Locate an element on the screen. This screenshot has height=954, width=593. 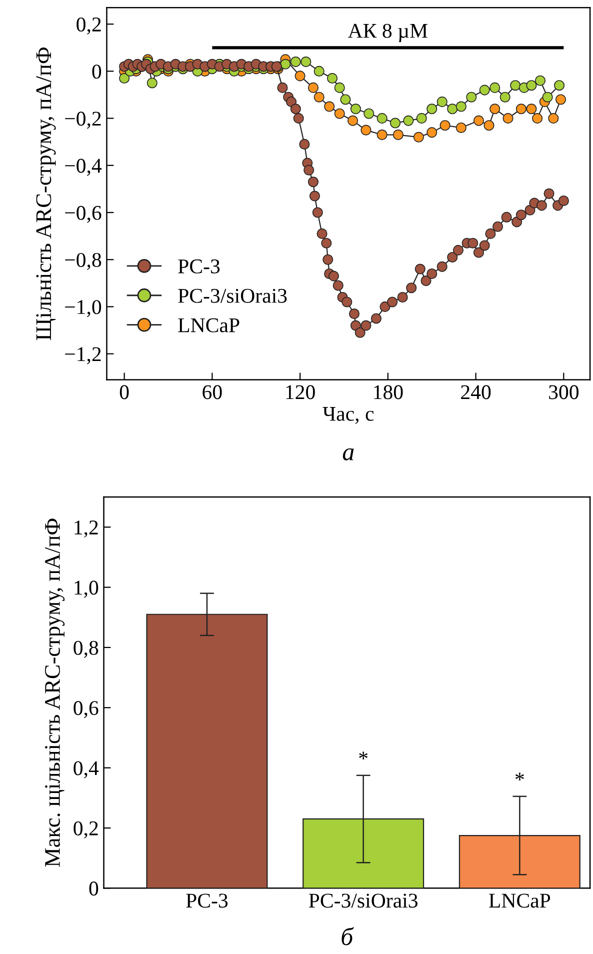
y-tick-label: −0,2 is located at coordinates (83, 120).